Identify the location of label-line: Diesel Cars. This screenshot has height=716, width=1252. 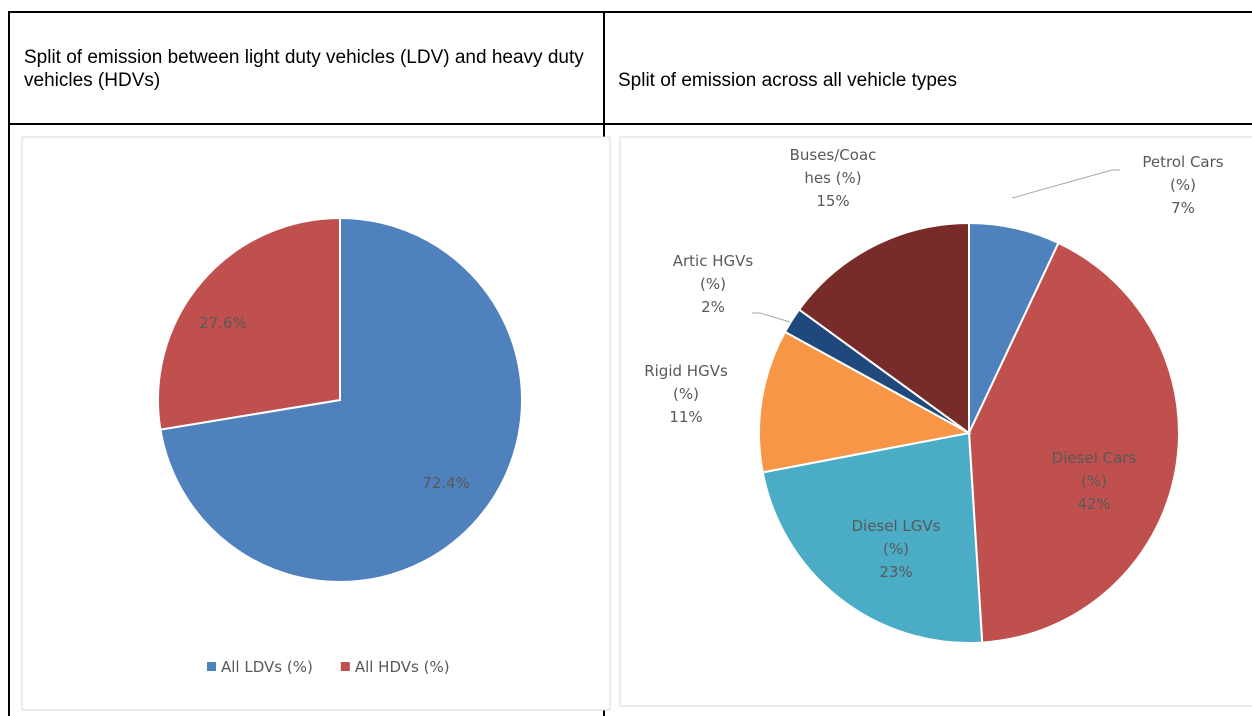
(1094, 458).